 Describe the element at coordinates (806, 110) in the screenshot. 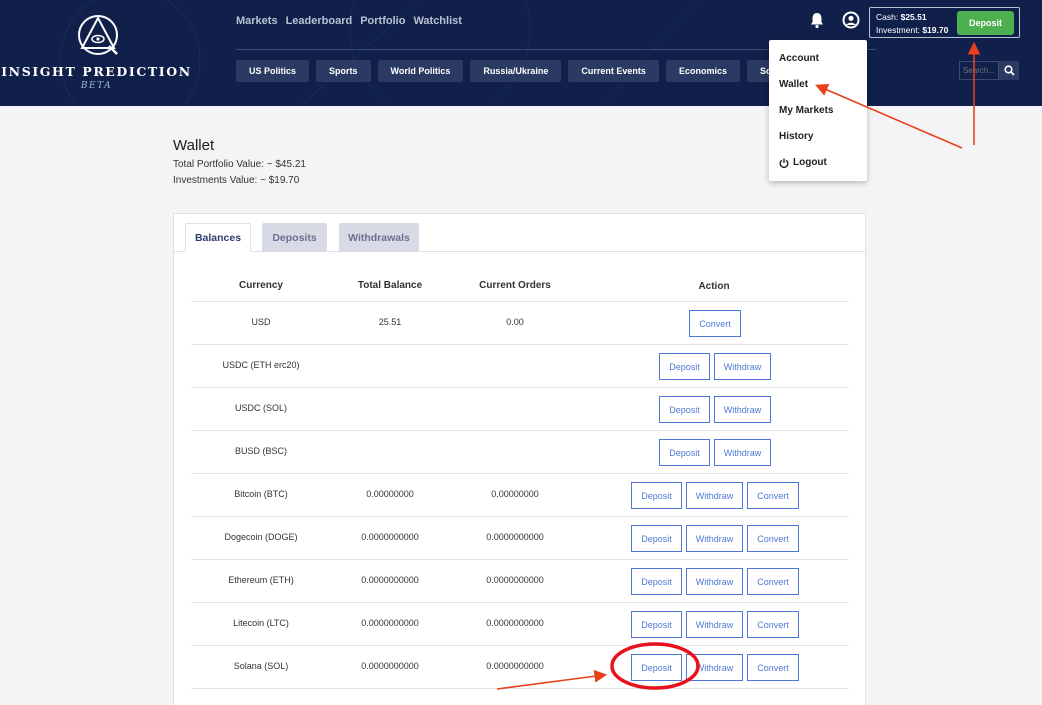

I see `menu-item-my-markets: My Markets` at that location.